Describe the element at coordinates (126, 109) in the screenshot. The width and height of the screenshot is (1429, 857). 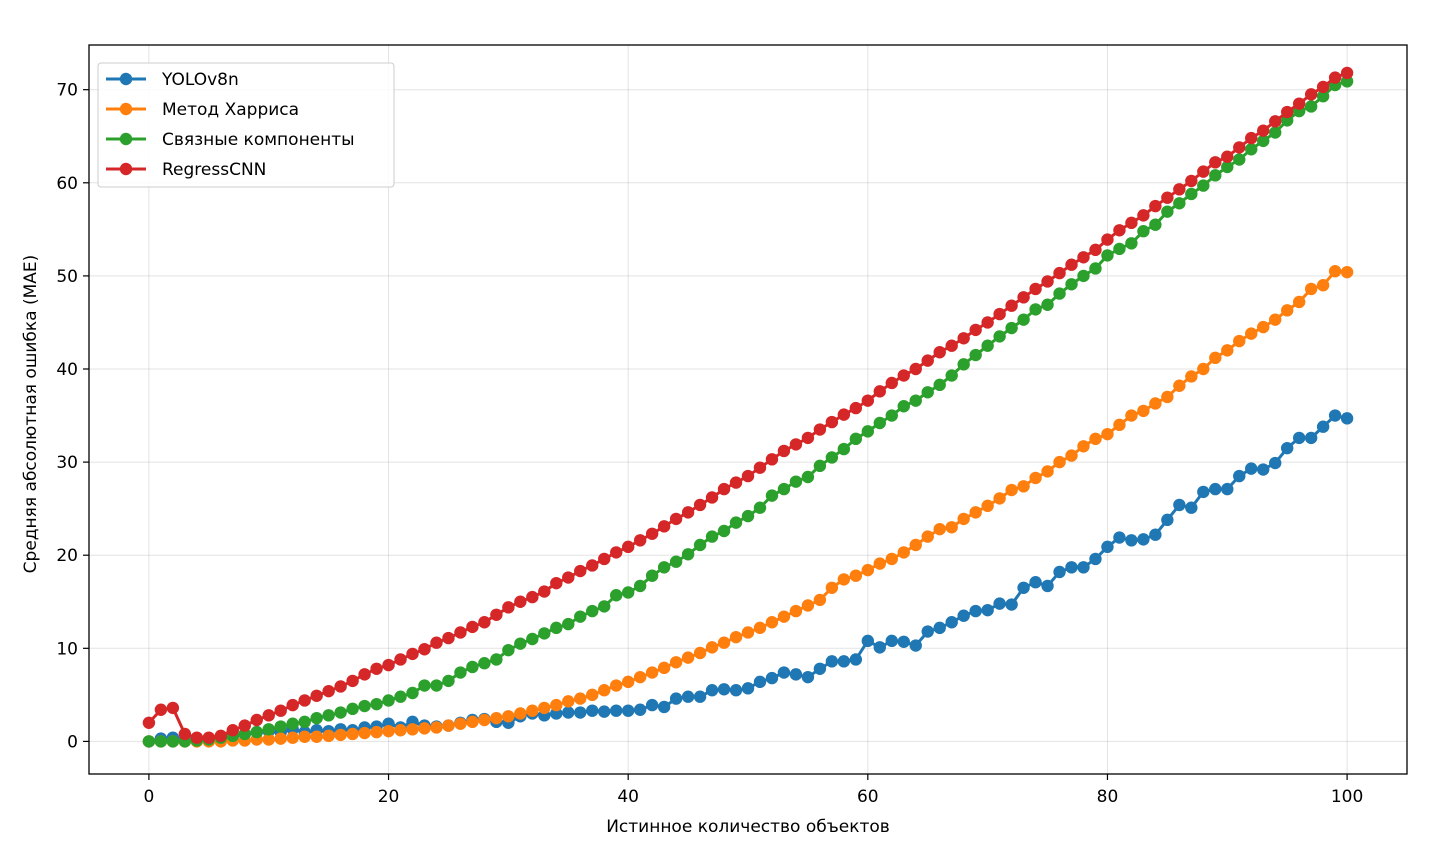
I see `legend-marker` at that location.